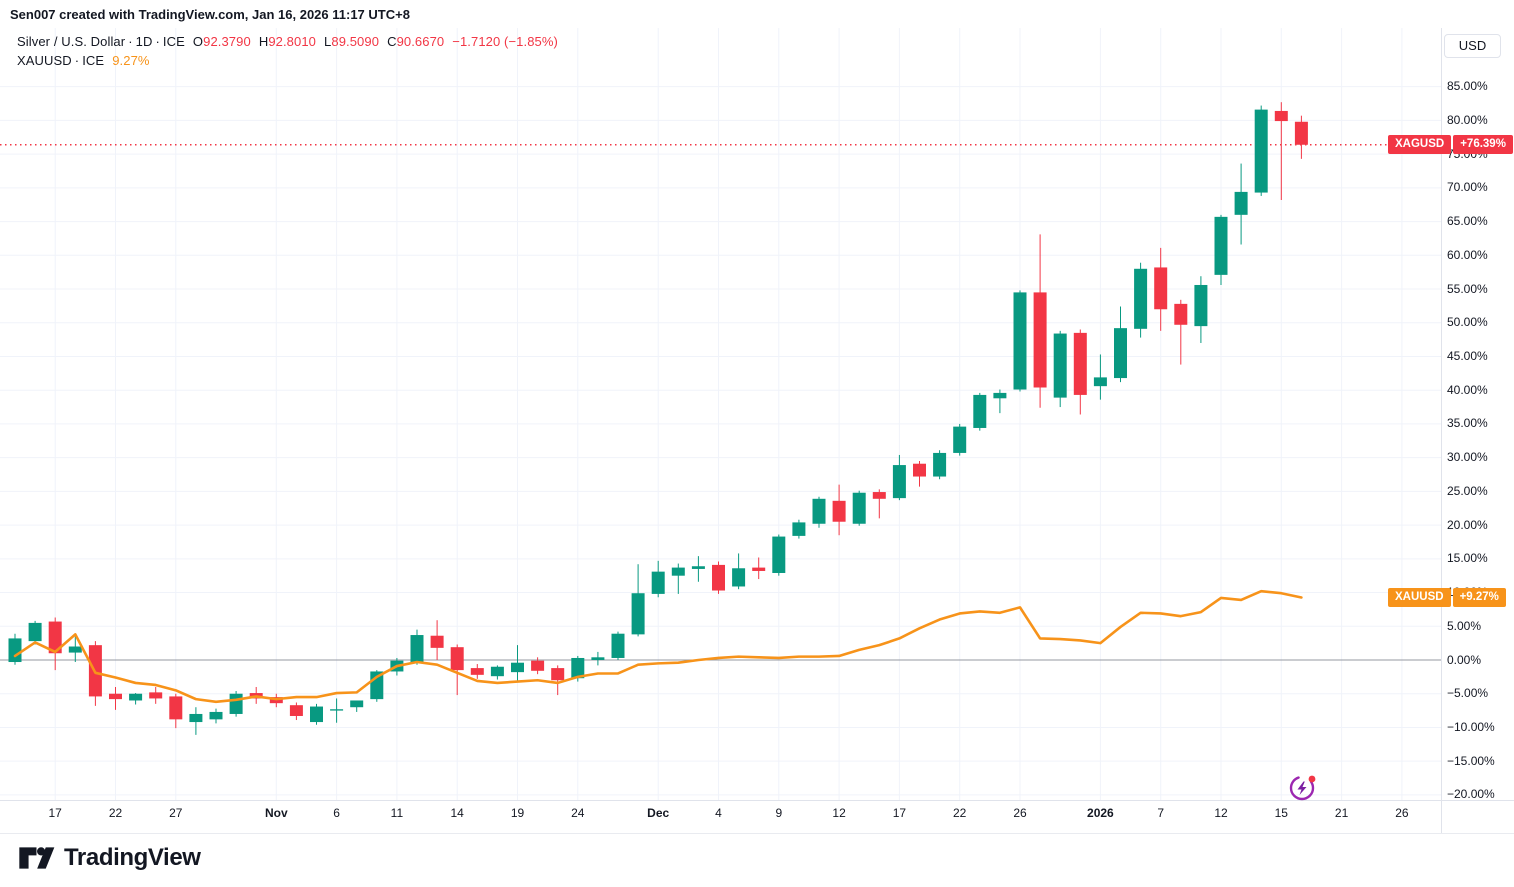 The width and height of the screenshot is (1514, 887). I want to click on price-axis-tick: 30.00%, so click(1467, 457).